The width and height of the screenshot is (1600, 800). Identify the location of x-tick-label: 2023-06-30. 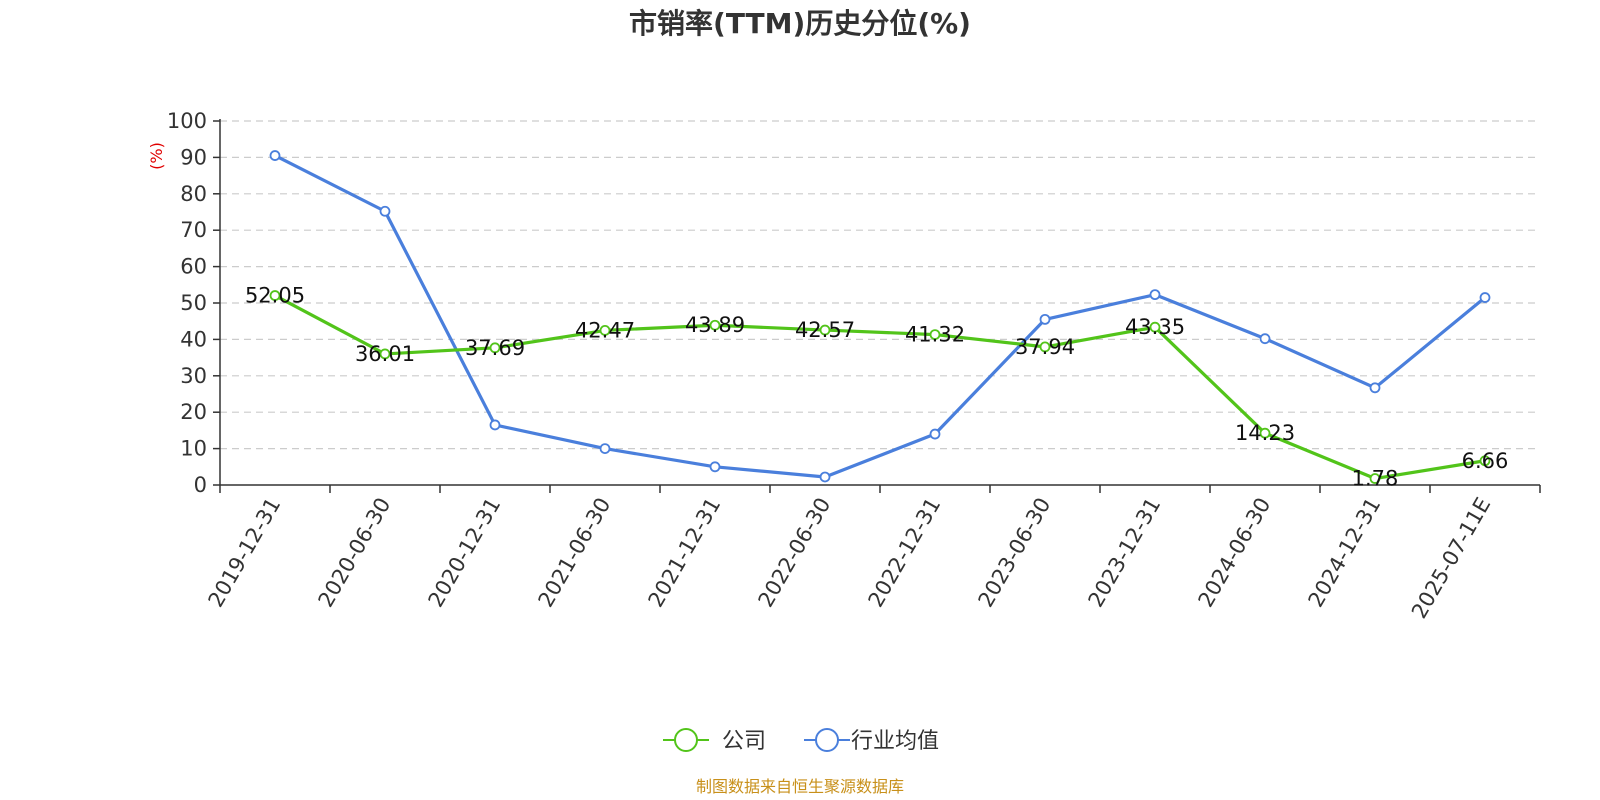
(1015, 553).